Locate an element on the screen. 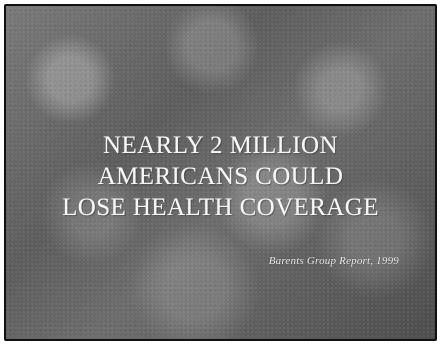  headline-line-3: LOSE HEALTH COVERAGE is located at coordinates (220, 207).